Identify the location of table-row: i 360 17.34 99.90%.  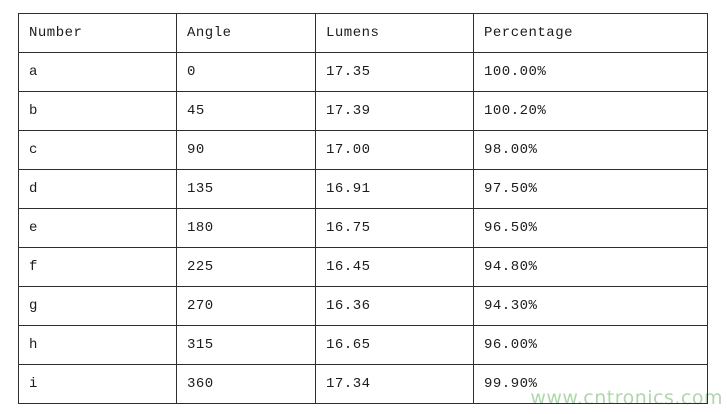
(363, 384).